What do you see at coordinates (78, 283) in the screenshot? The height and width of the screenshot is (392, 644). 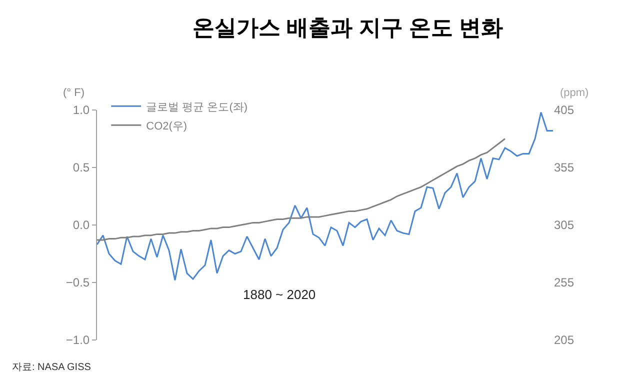 I see `y-tick-label: −0.5` at bounding box center [78, 283].